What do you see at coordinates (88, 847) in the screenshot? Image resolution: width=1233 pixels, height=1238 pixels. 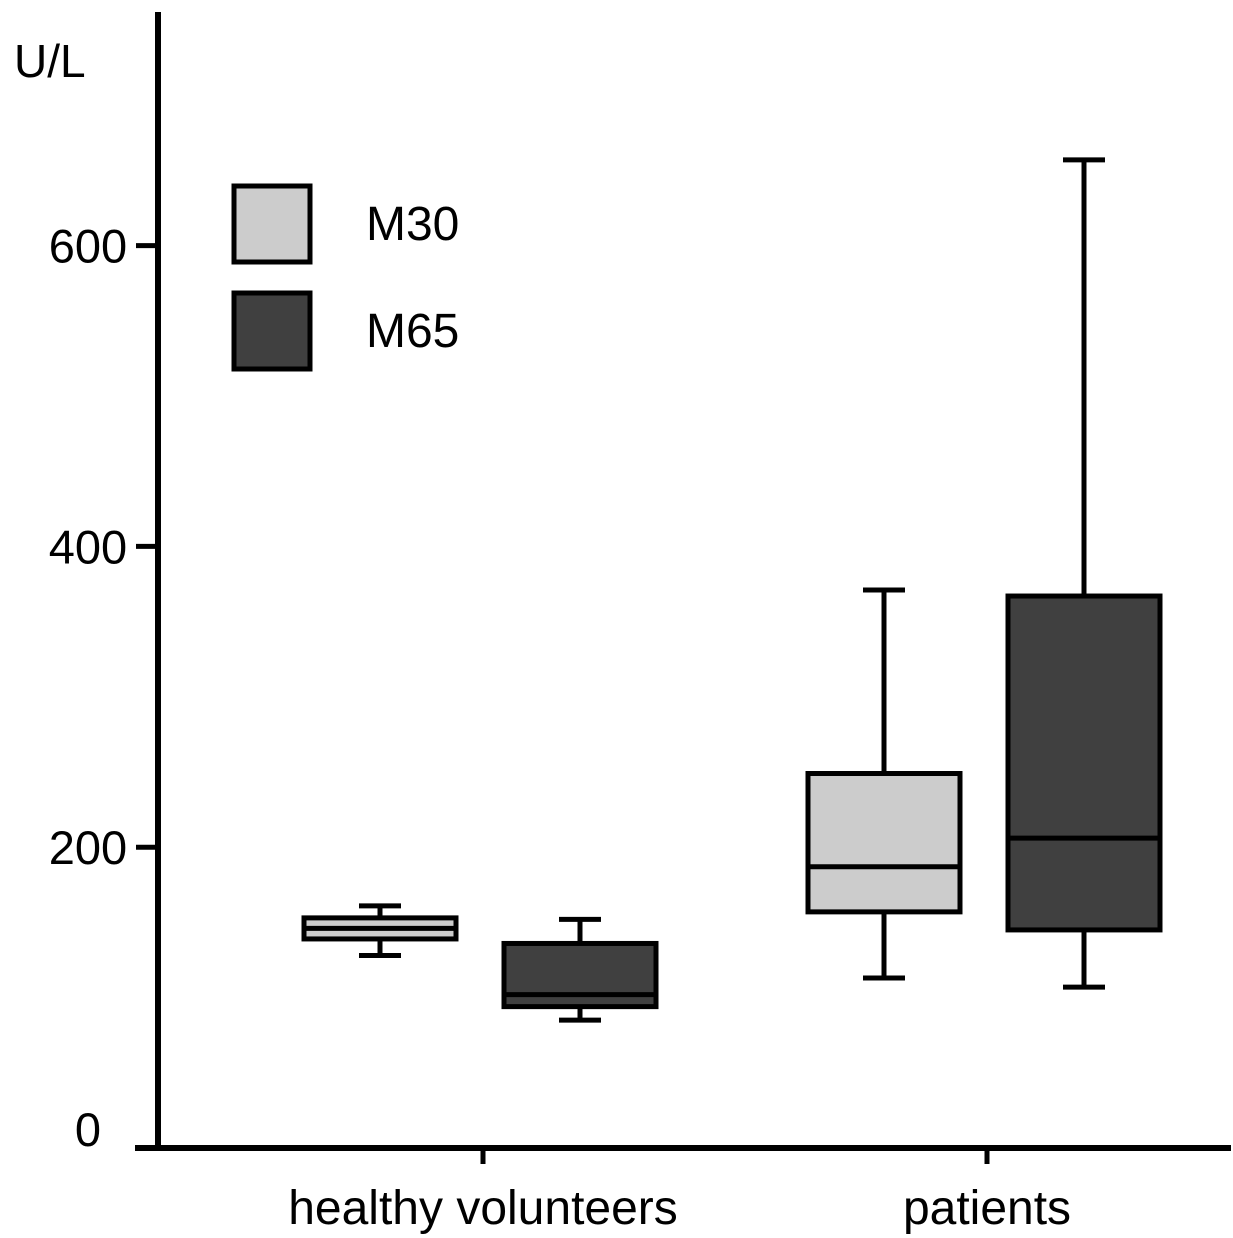 I see `y-tick-label: 200` at bounding box center [88, 847].